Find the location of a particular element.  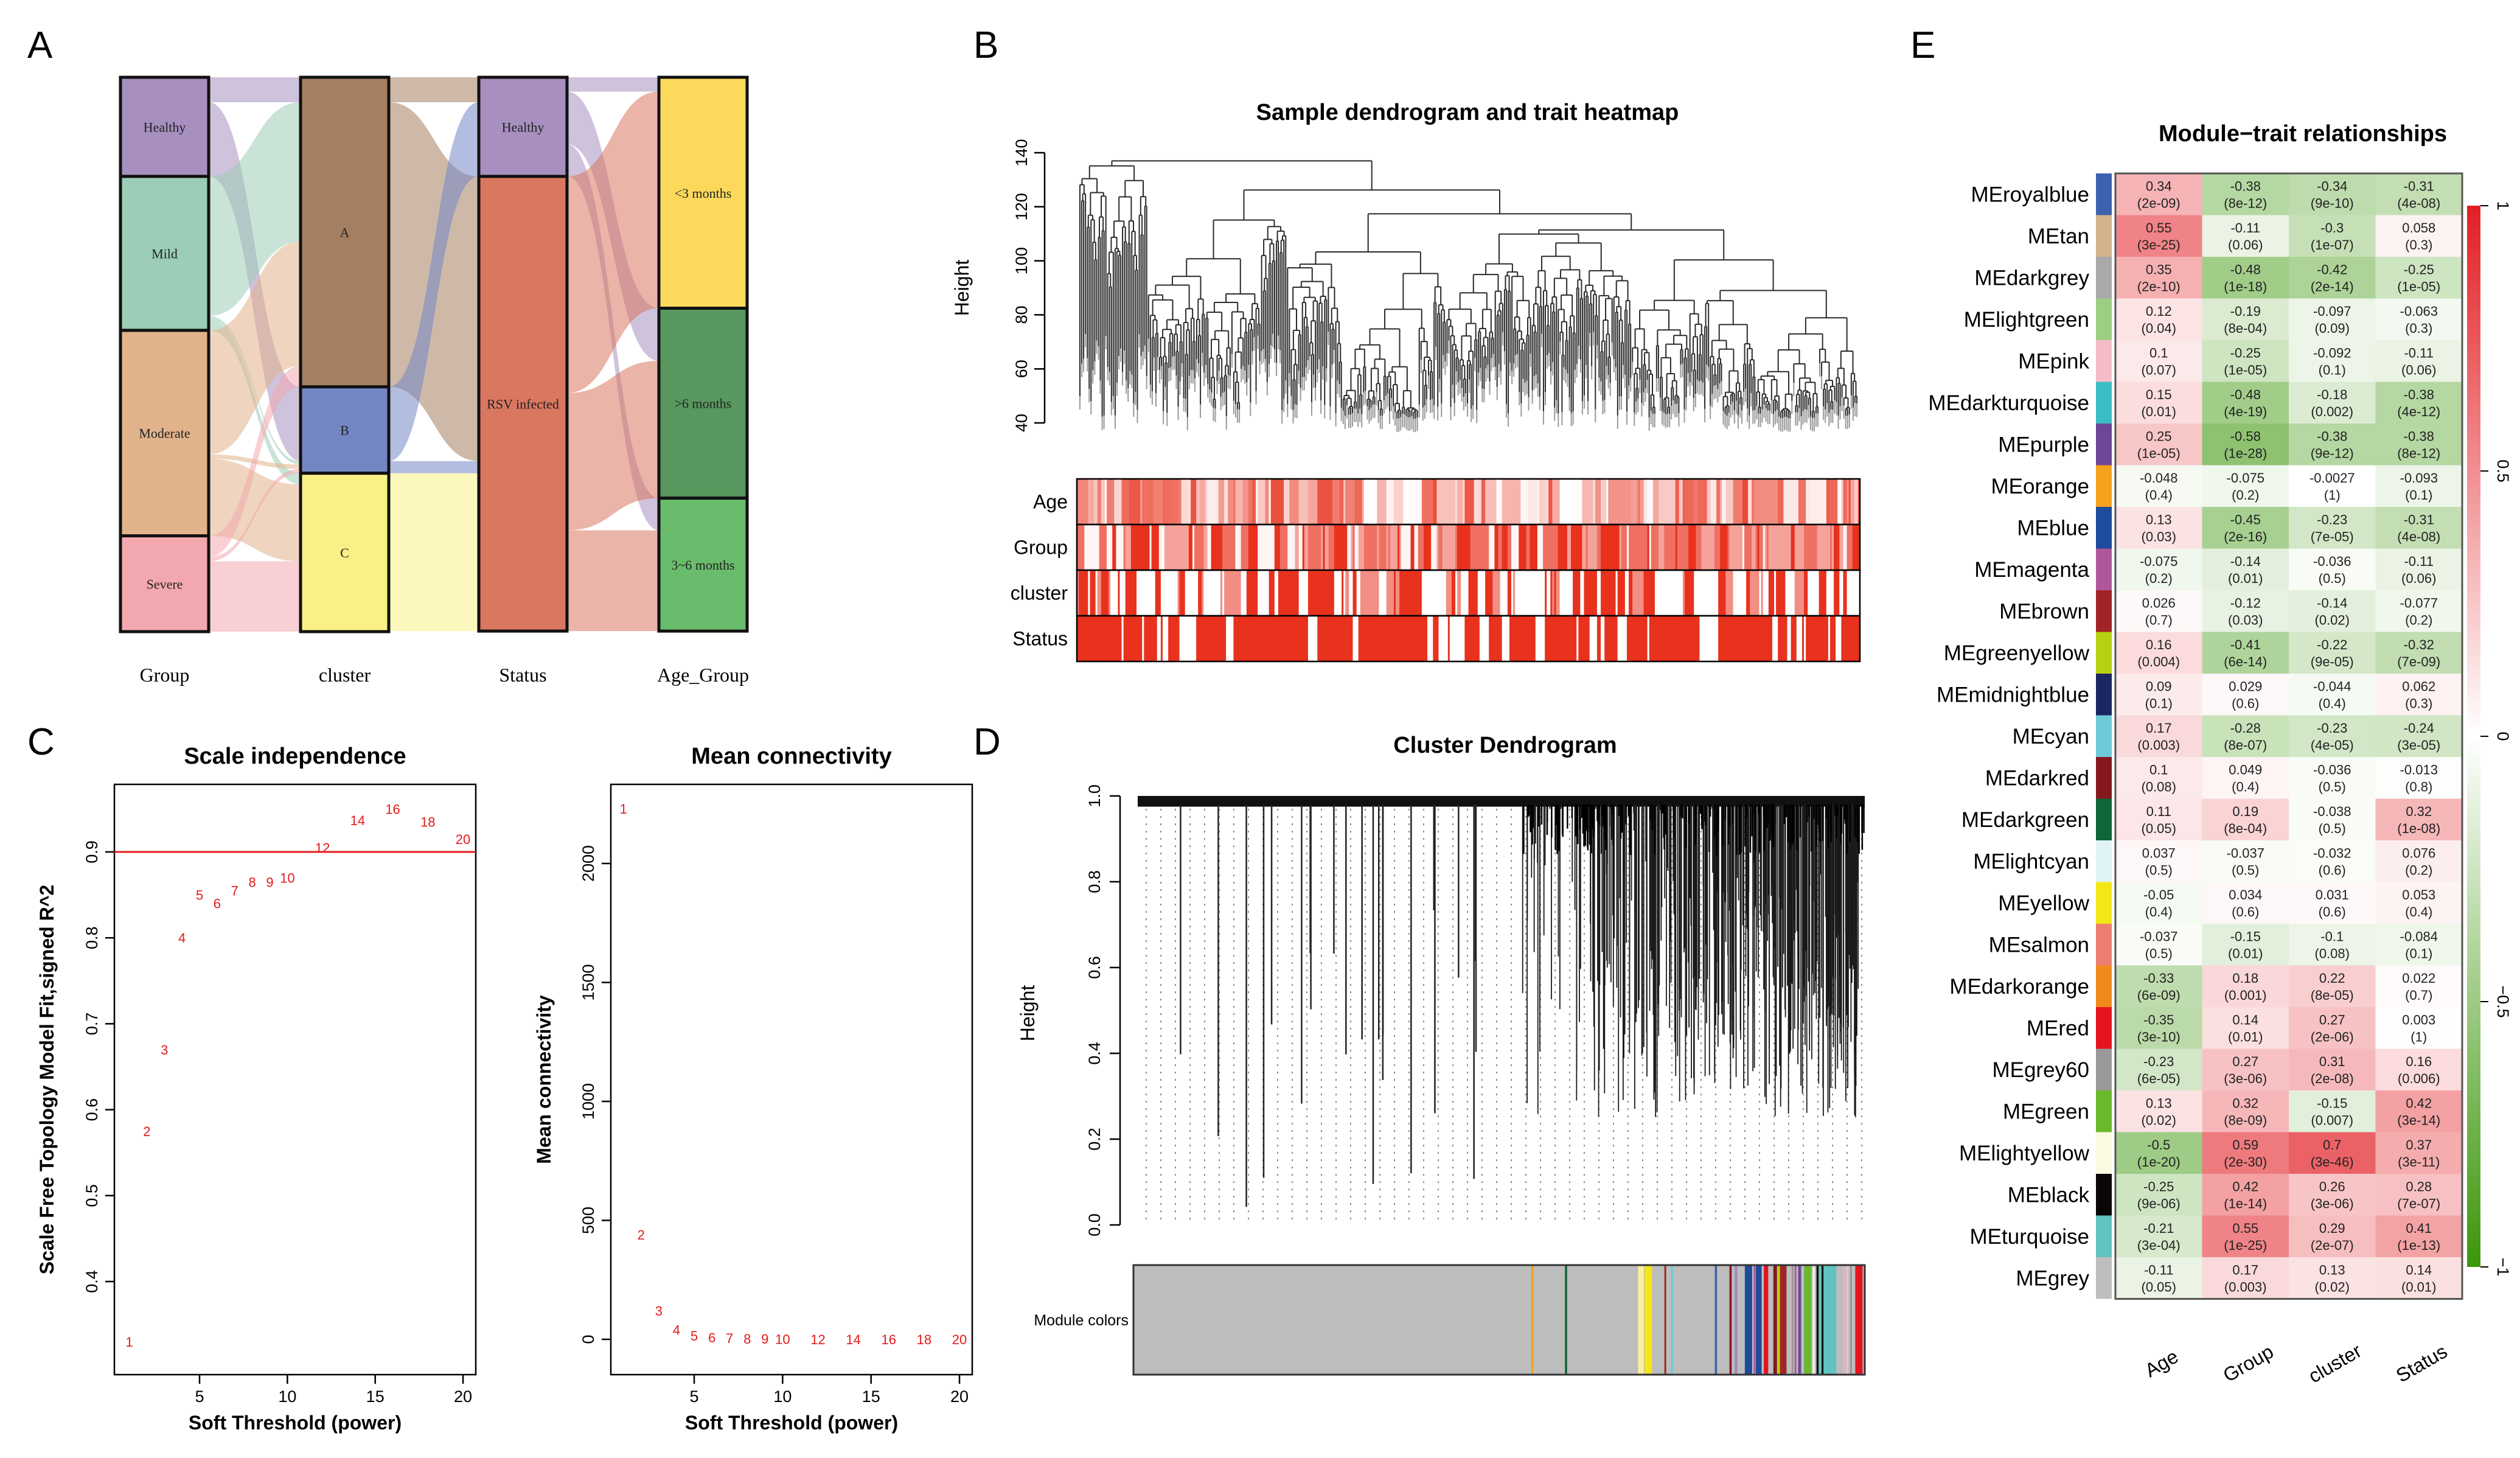

sankey-axis-label: Status is located at coordinates (522, 675).